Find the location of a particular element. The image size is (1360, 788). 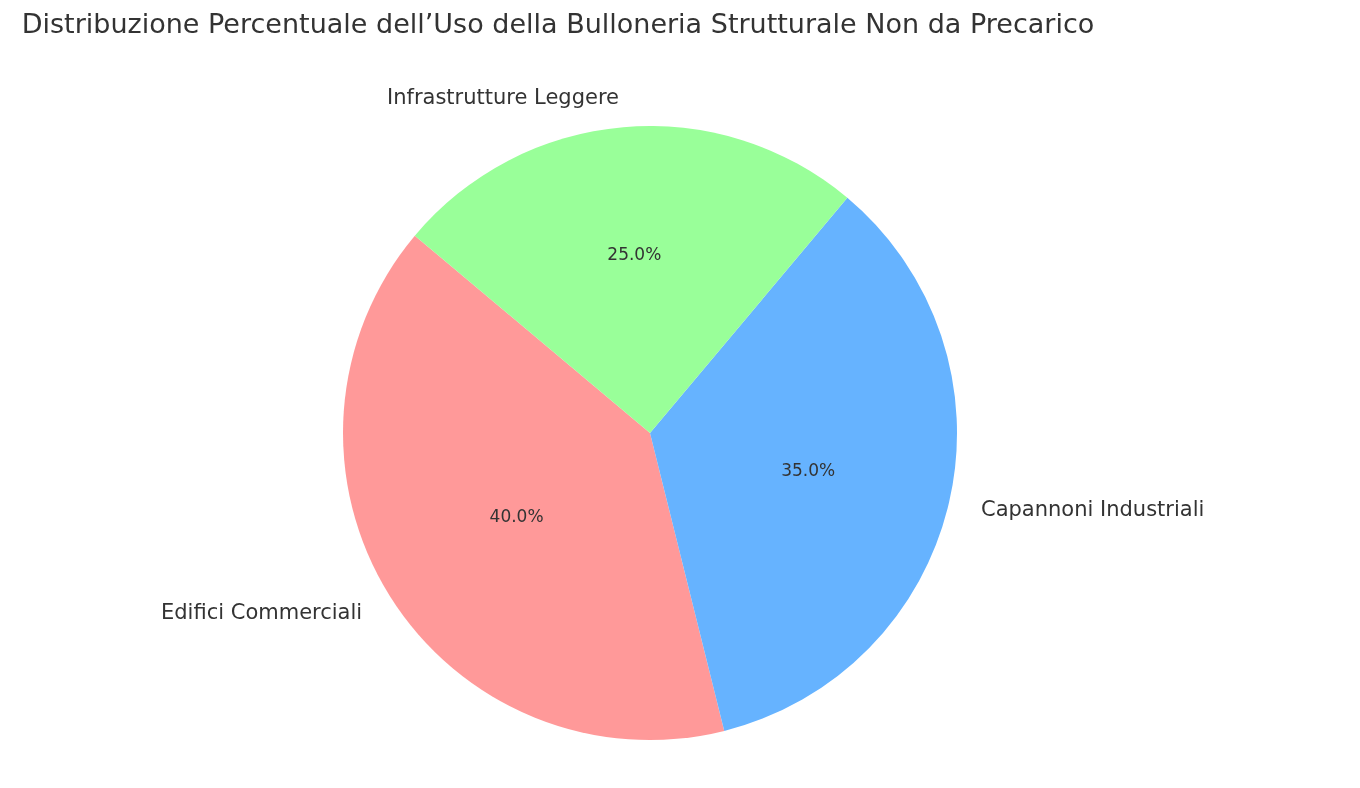

chart-title: Distribuzione Percentuale dell’Uso della Bulloneria Strutturale Non da Precarico is located at coordinates (558, 23).